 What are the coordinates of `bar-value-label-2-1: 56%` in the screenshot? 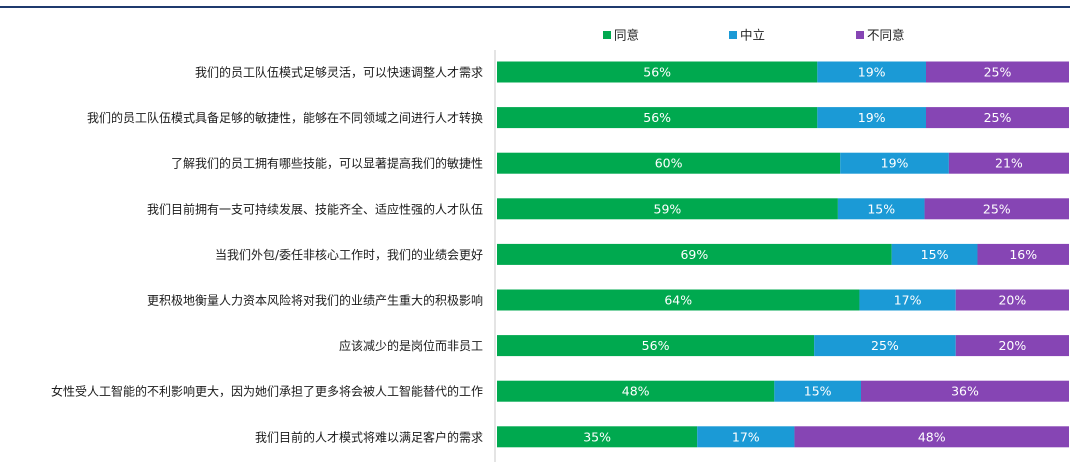 It's located at (657, 117).